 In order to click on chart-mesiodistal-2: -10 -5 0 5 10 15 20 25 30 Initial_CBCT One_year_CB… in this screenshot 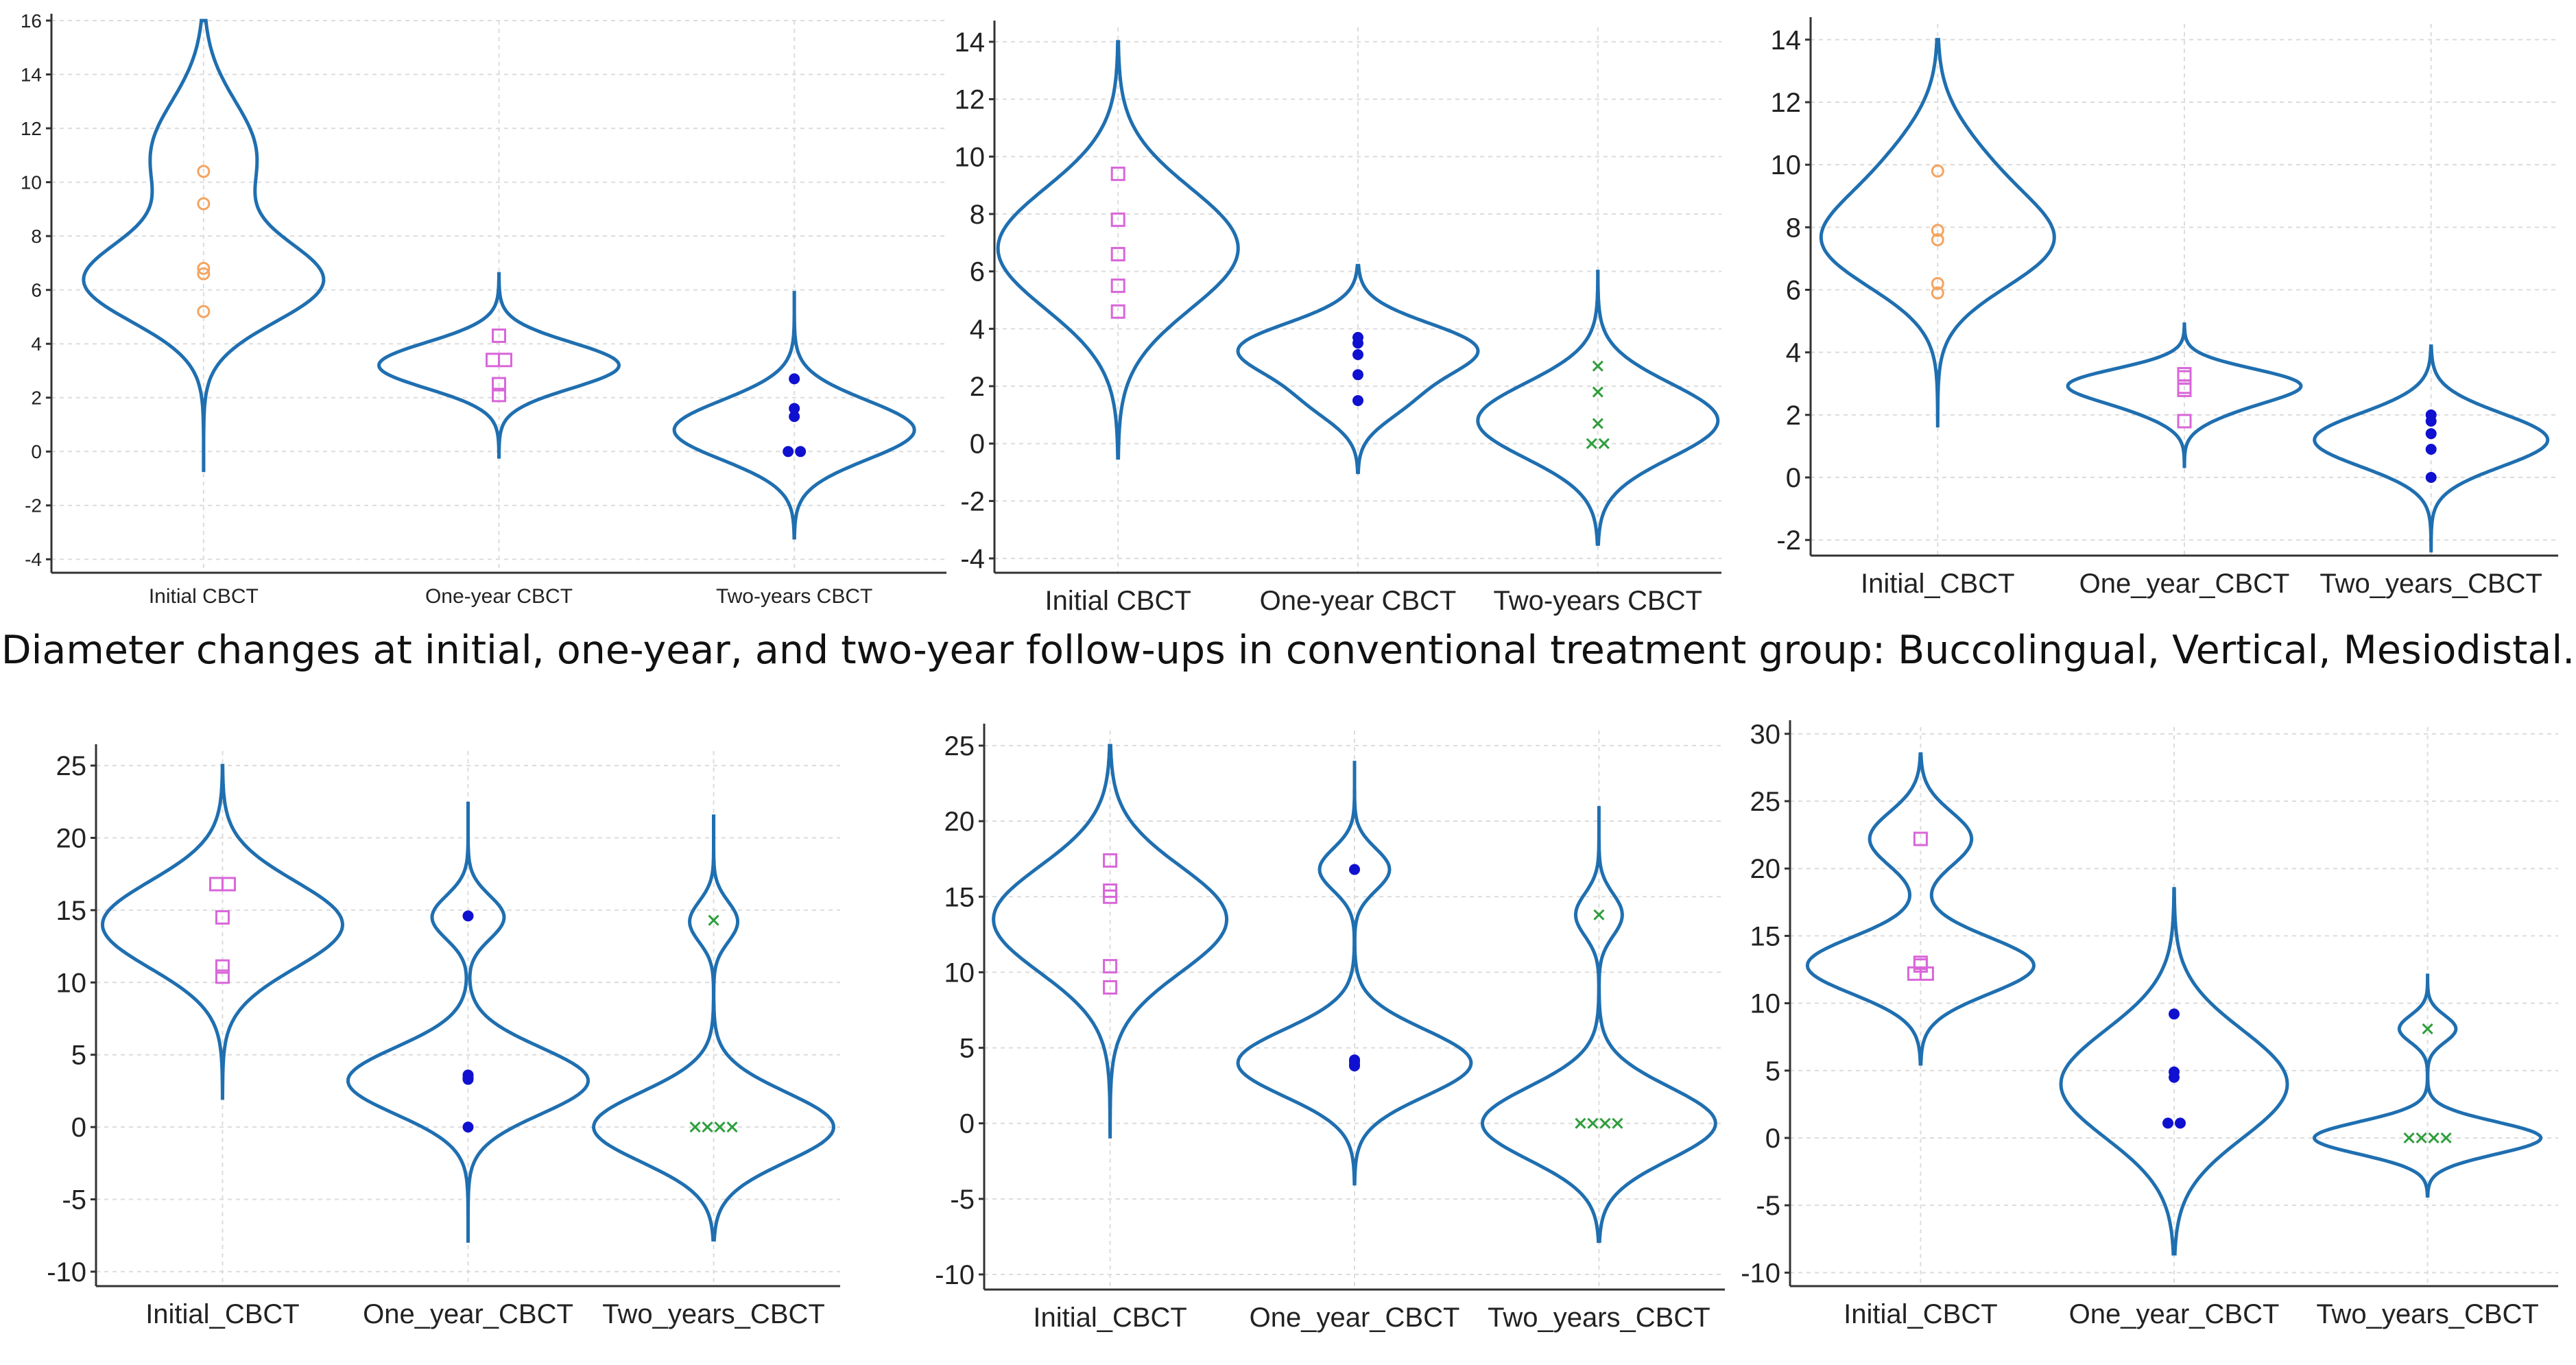, I will do `click(2149, 1024)`.